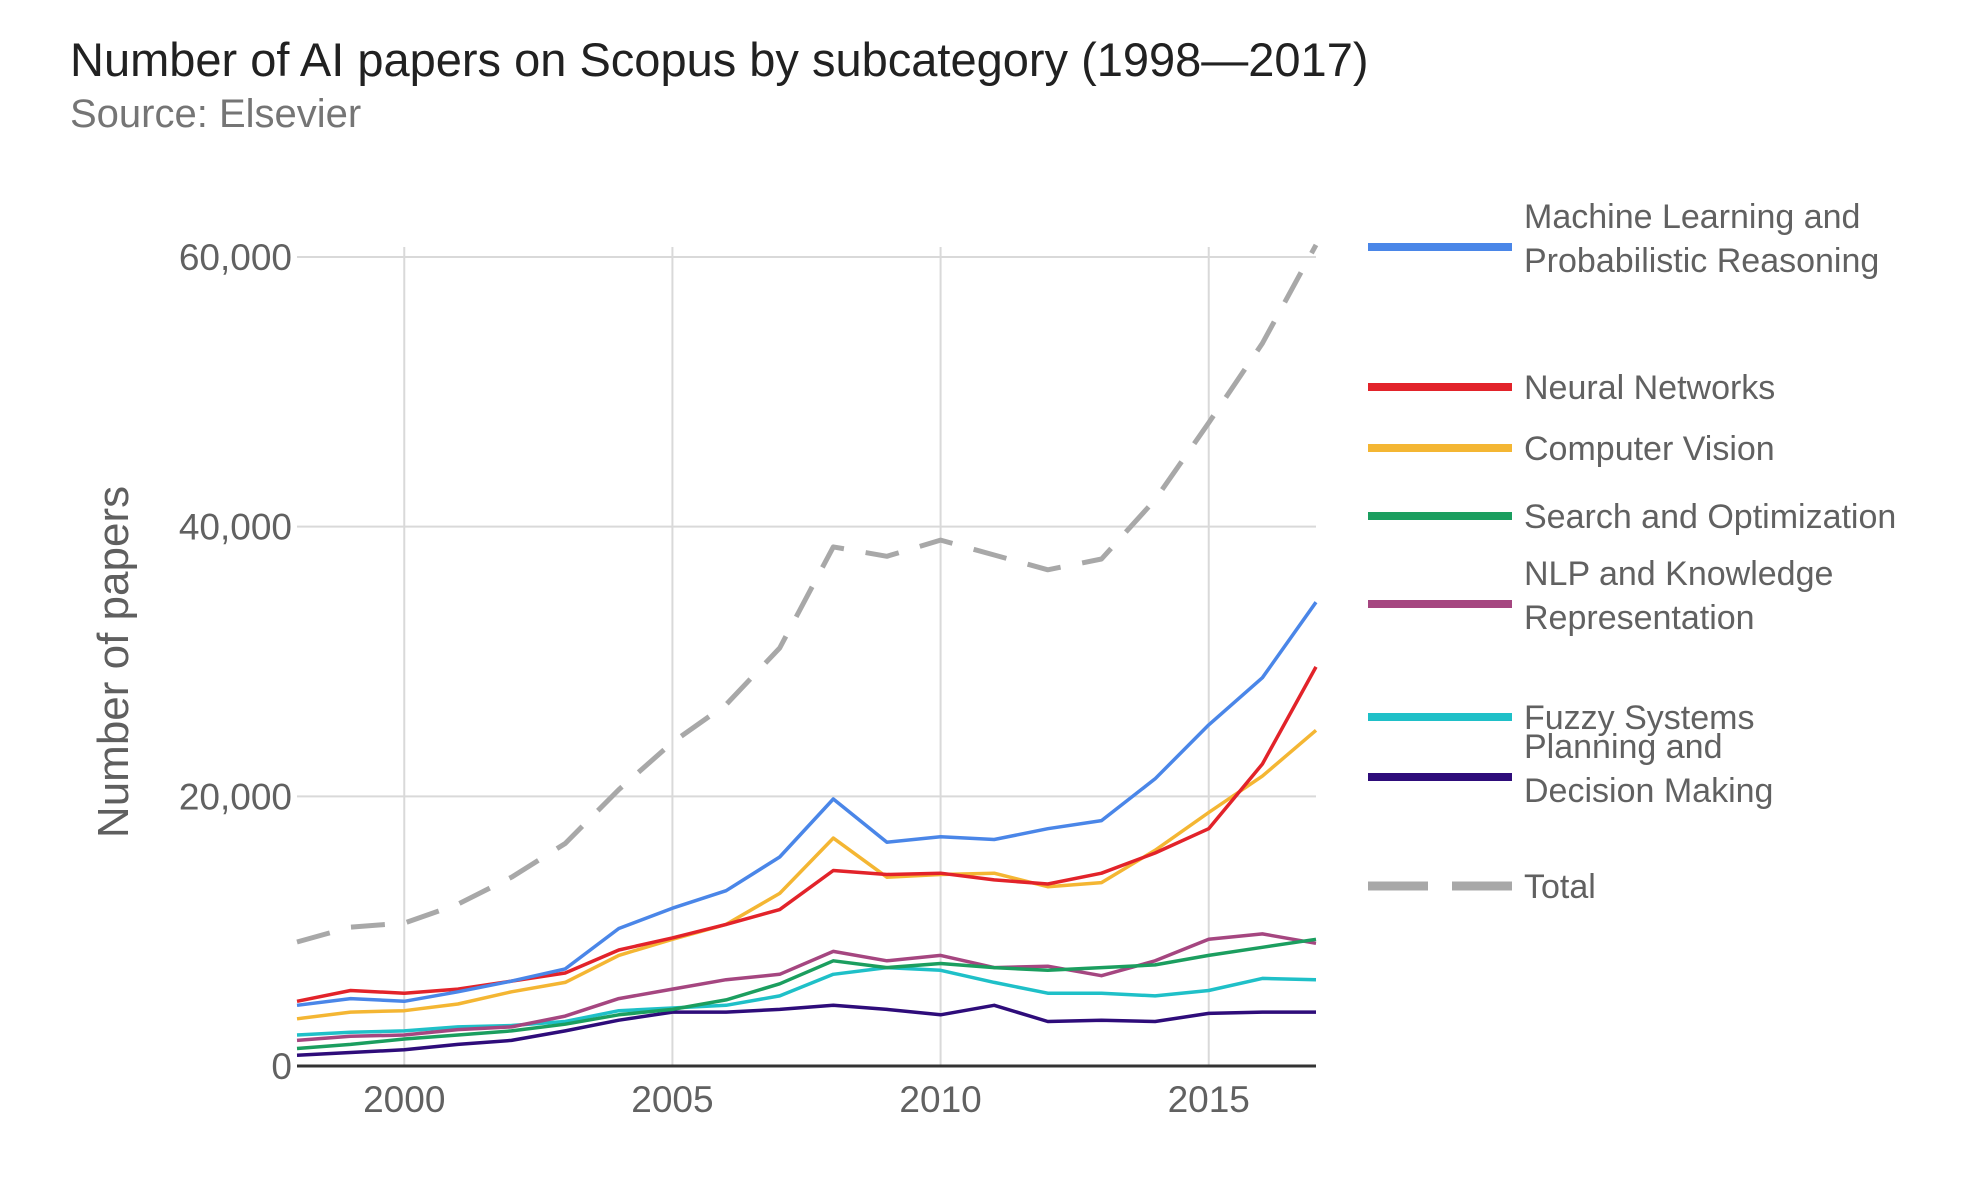 The width and height of the screenshot is (1962, 1198). What do you see at coordinates (235, 257) in the screenshot?
I see `y-tick-label: 60,000` at bounding box center [235, 257].